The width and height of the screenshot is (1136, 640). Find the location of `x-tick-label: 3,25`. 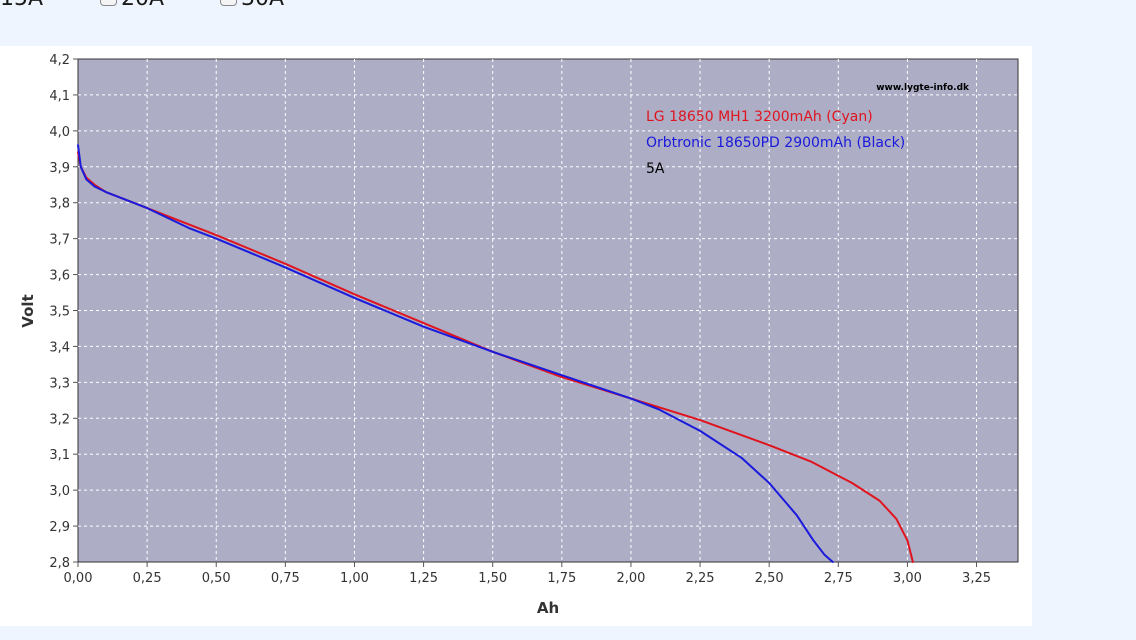

x-tick-label: 3,25 is located at coordinates (976, 578).